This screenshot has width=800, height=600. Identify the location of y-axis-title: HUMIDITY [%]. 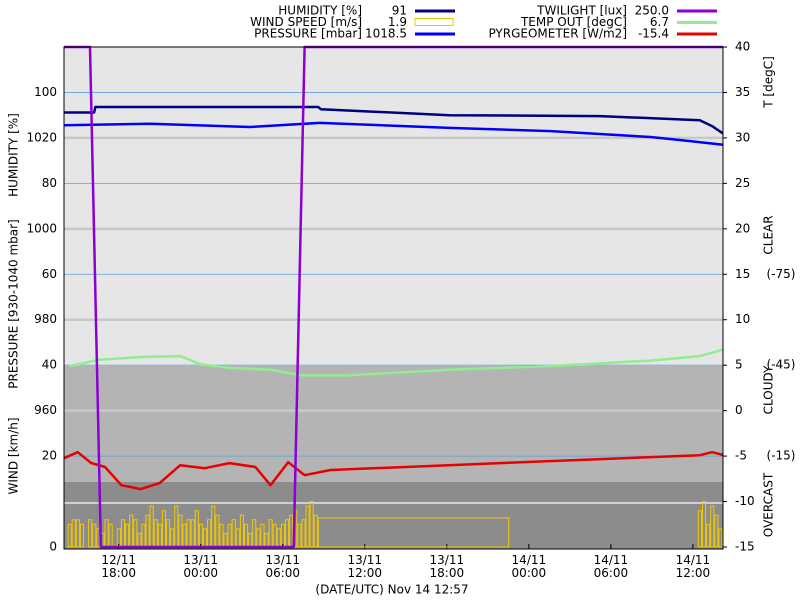
(14, 155).